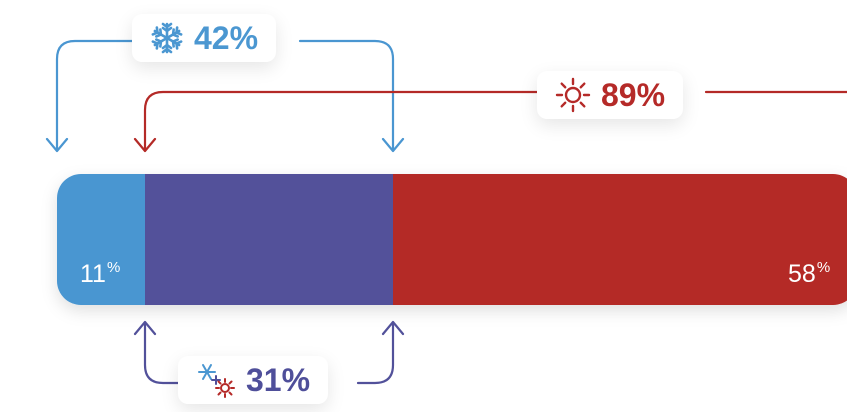 This screenshot has width=847, height=412. Describe the element at coordinates (809, 273) in the screenshot. I see `segment-label-warm: 58%` at that location.